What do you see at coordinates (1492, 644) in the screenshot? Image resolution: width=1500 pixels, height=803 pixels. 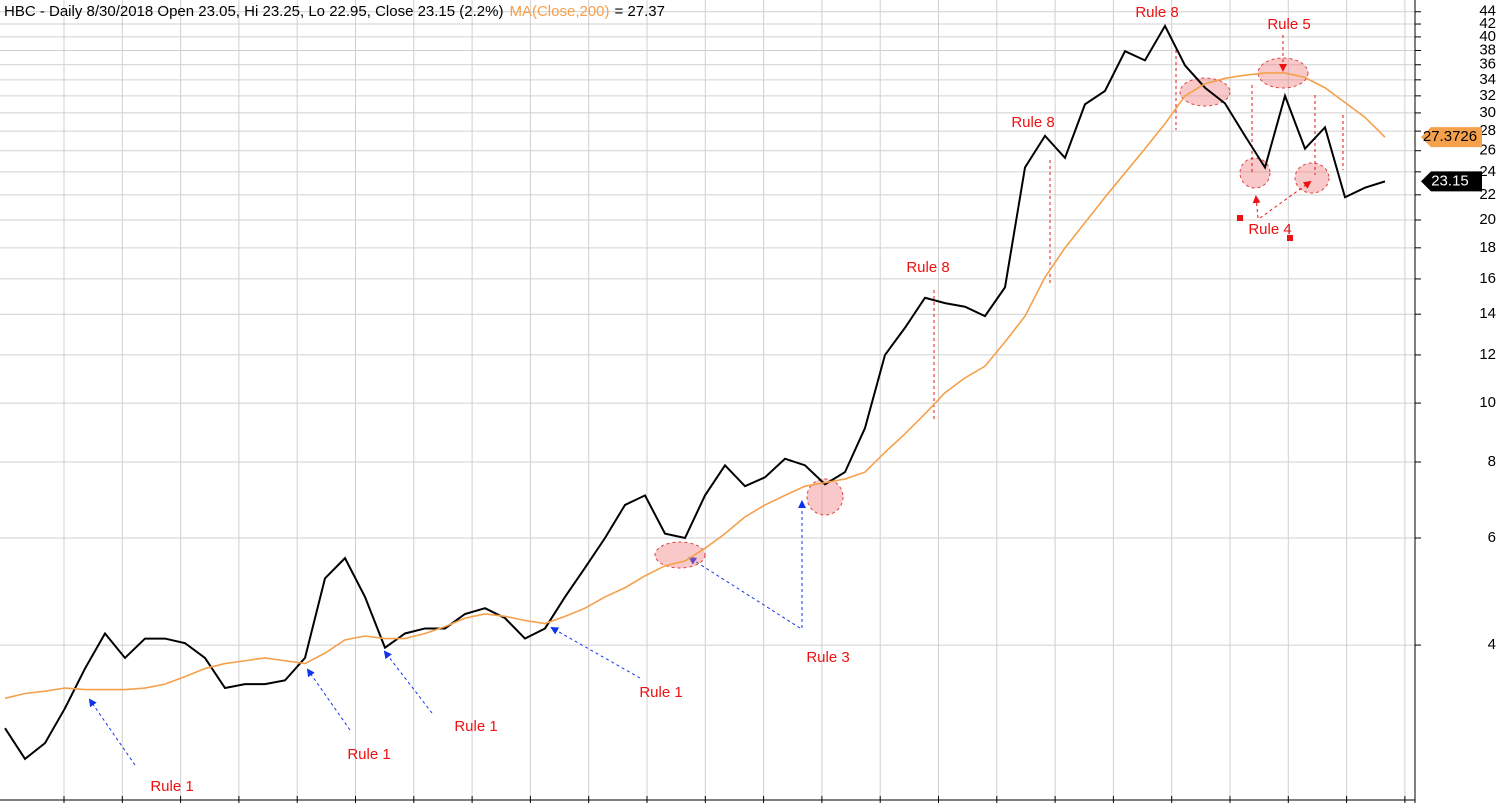 I see `y-tick-label: 4` at bounding box center [1492, 644].